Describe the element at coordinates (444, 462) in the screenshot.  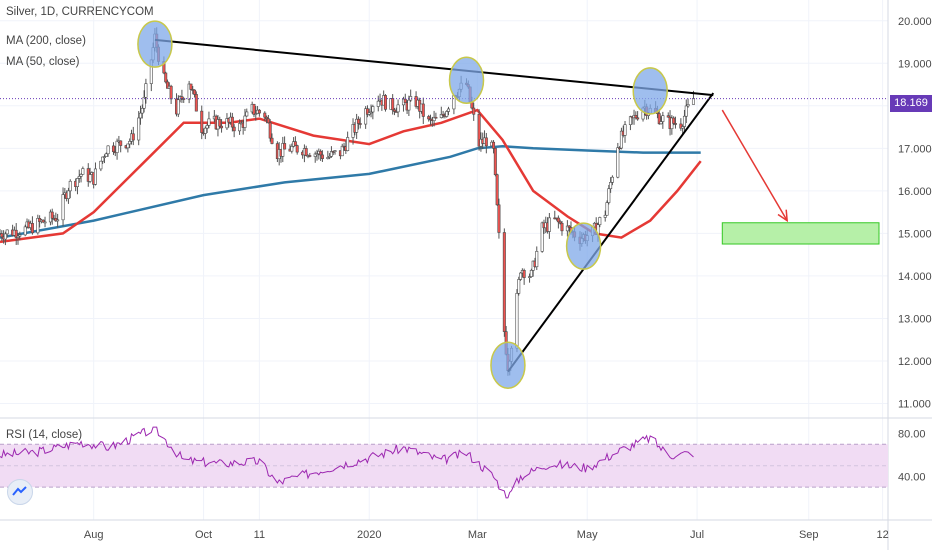
I see `rsi-pane` at that location.